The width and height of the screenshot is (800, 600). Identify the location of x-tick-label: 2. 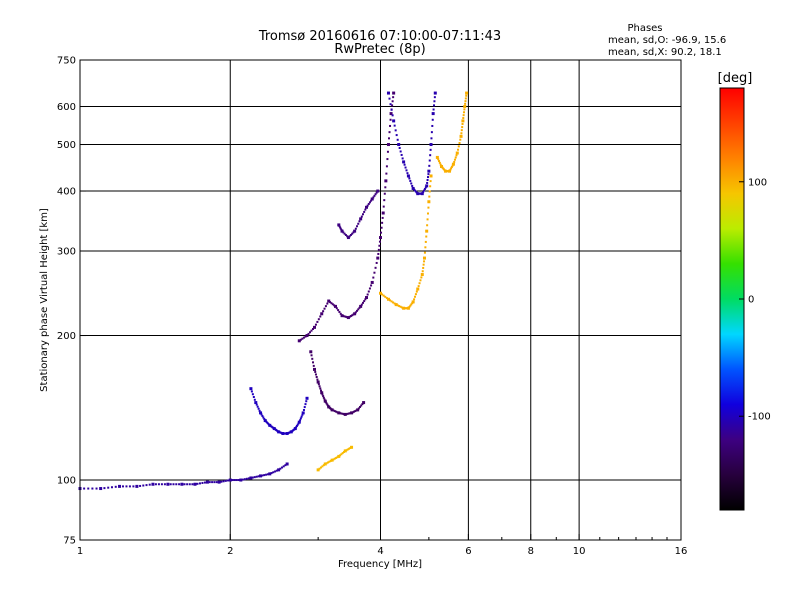
(230, 551).